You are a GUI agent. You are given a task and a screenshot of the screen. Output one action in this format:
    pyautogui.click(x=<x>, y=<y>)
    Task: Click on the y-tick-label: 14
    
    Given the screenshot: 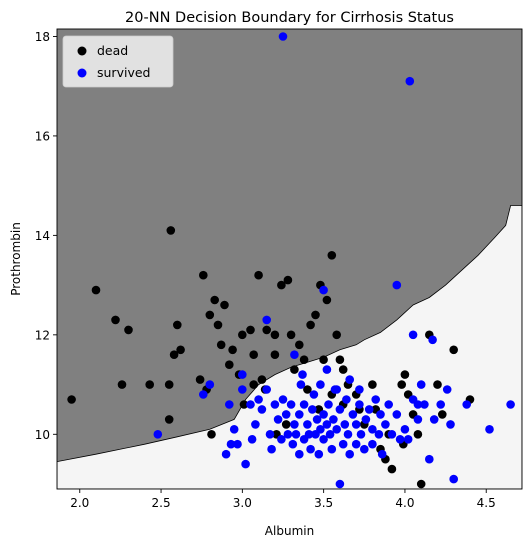 What is the action you would take?
    pyautogui.click(x=42, y=236)
    